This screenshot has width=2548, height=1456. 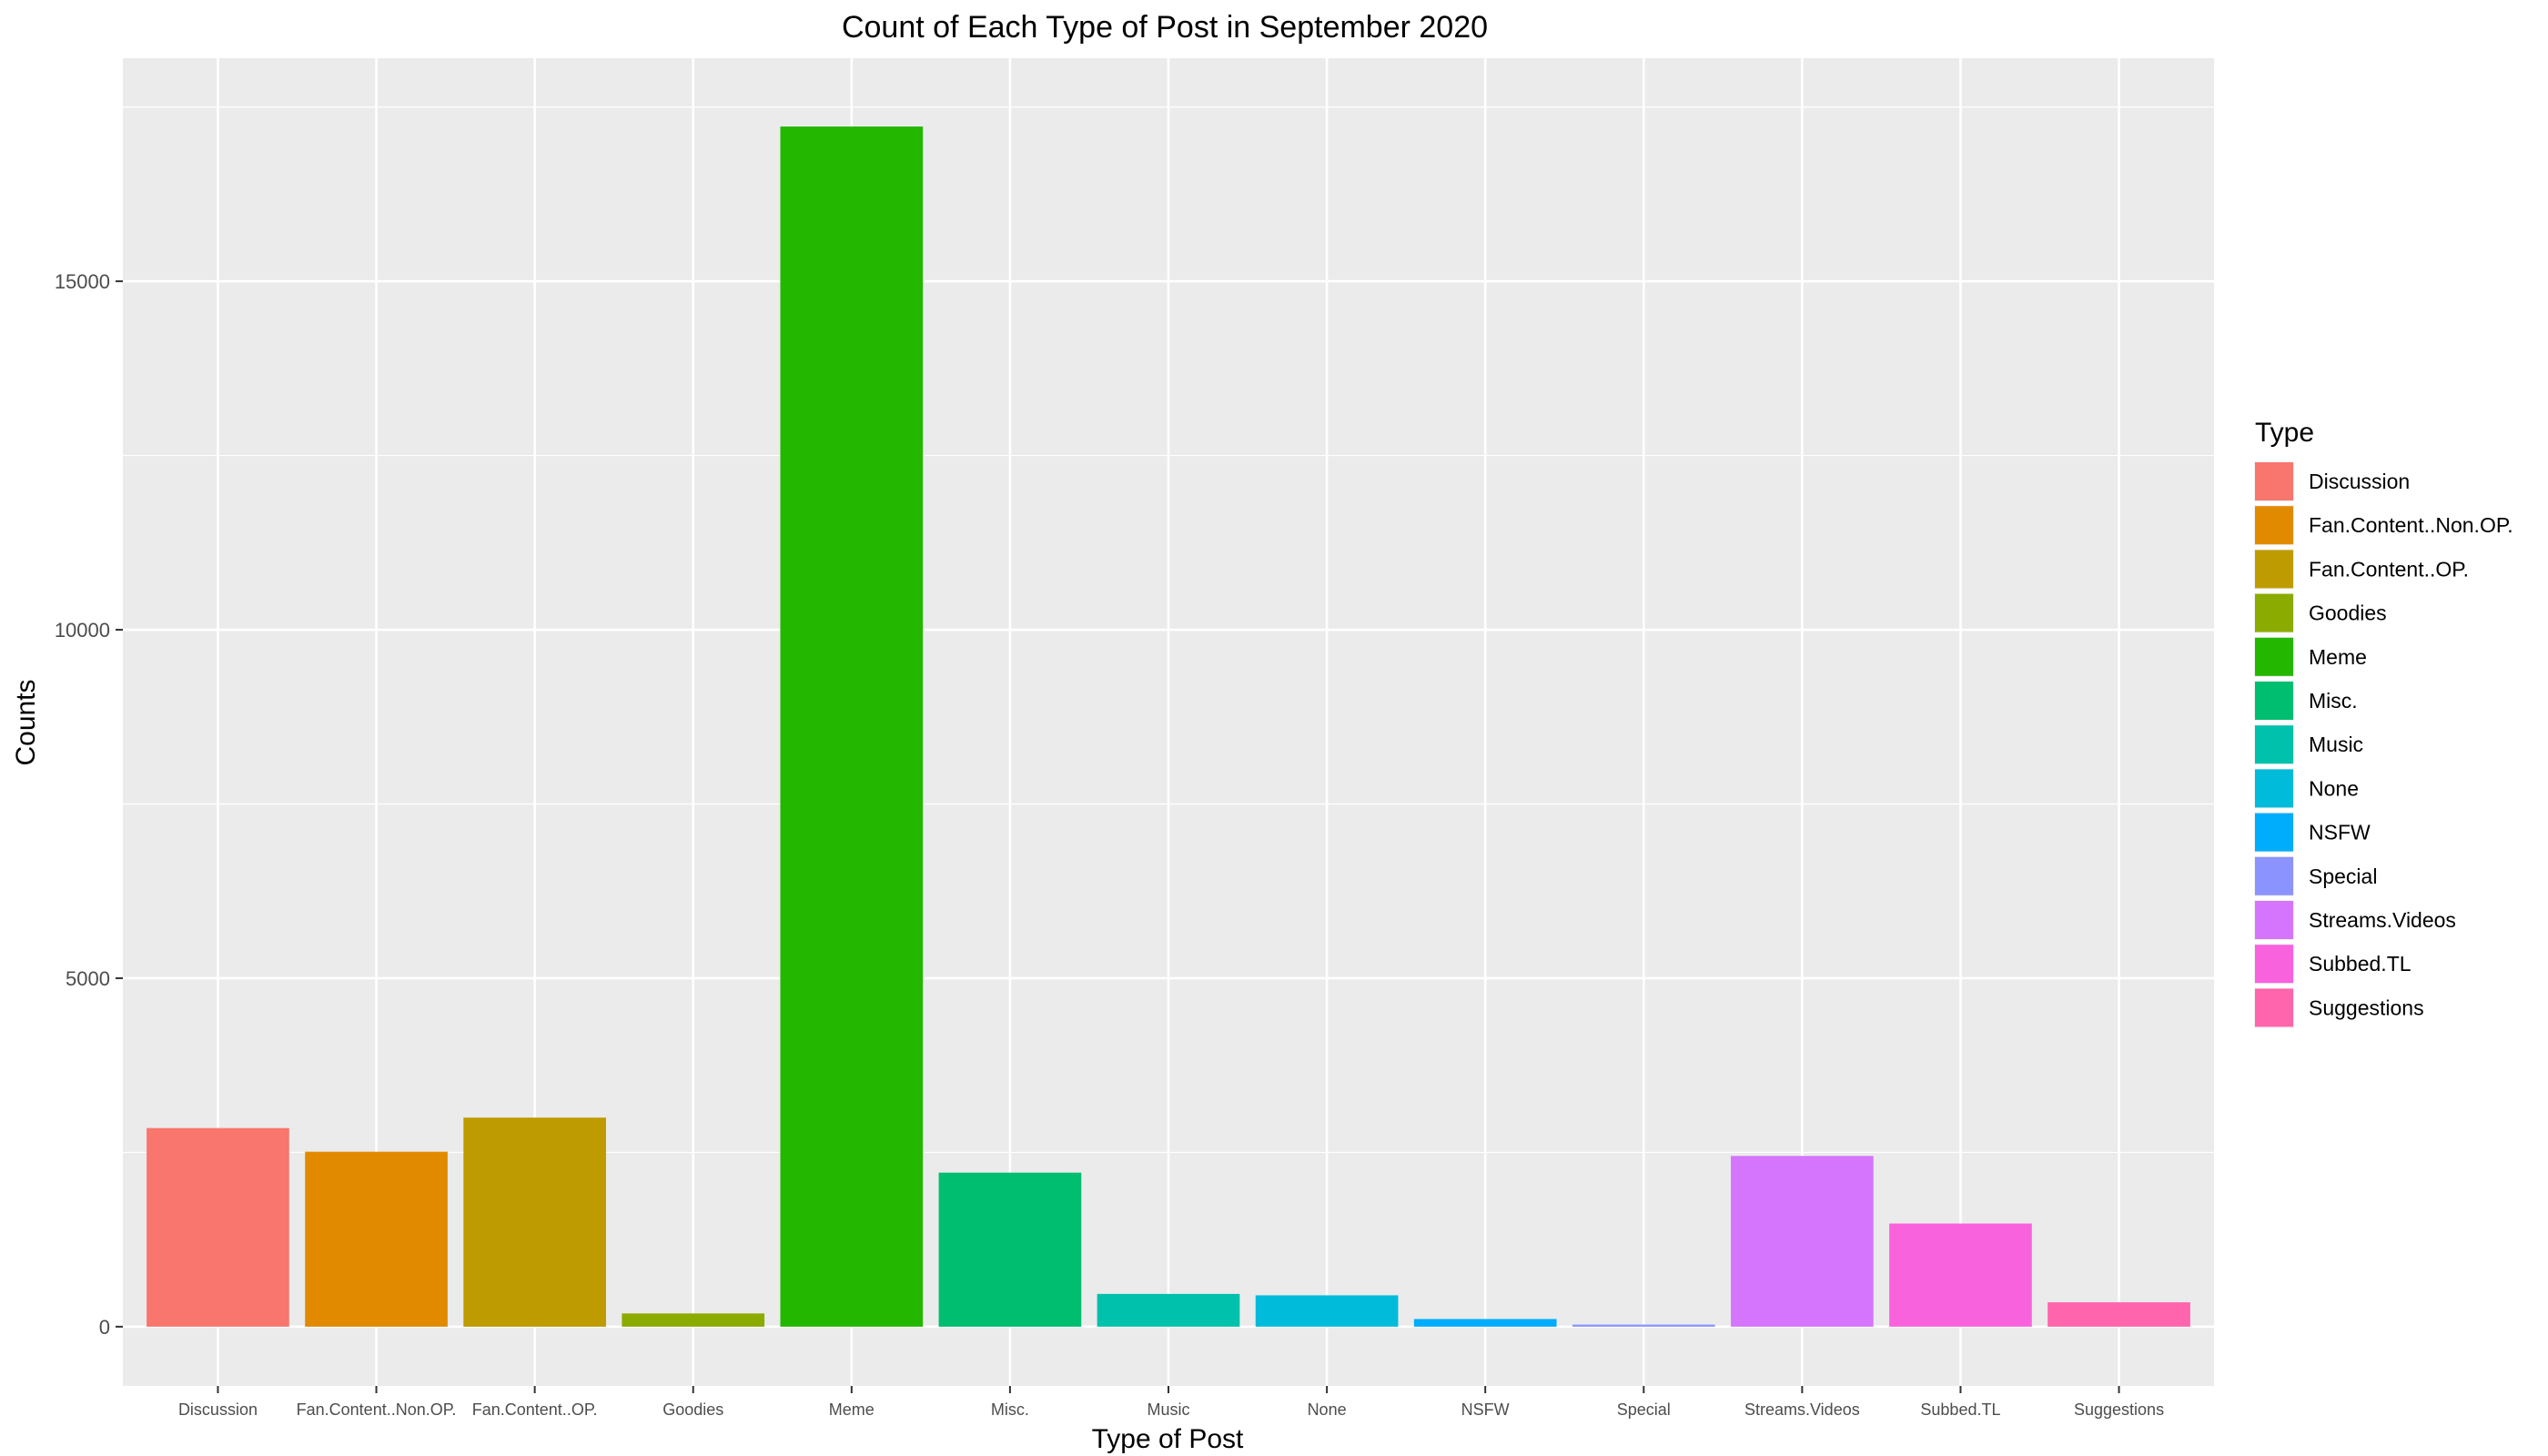 I want to click on legend-label: NSFW, so click(x=2340, y=833).